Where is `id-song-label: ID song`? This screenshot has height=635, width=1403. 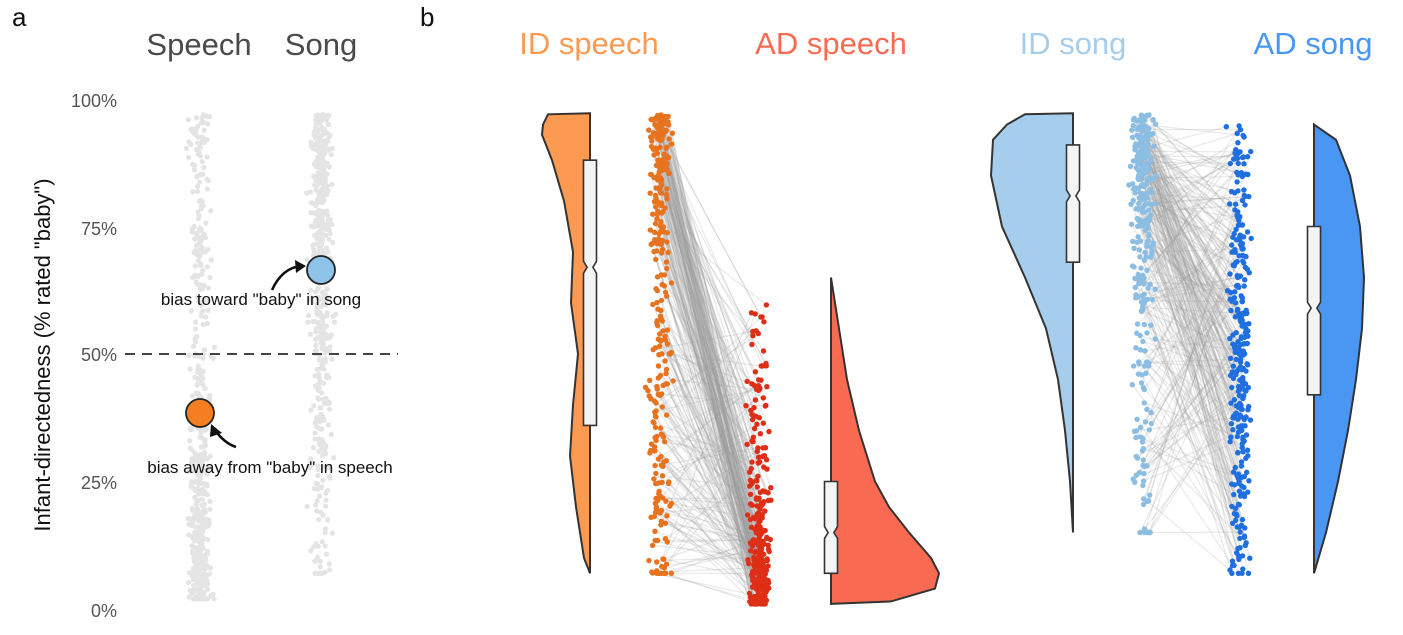 id-song-label: ID song is located at coordinates (1073, 43).